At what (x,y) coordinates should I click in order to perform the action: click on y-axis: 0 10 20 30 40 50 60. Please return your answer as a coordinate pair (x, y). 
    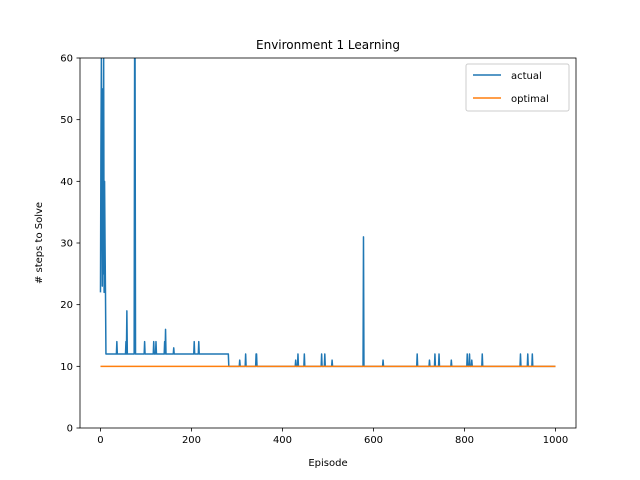
    Looking at the image, I should click on (70, 244).